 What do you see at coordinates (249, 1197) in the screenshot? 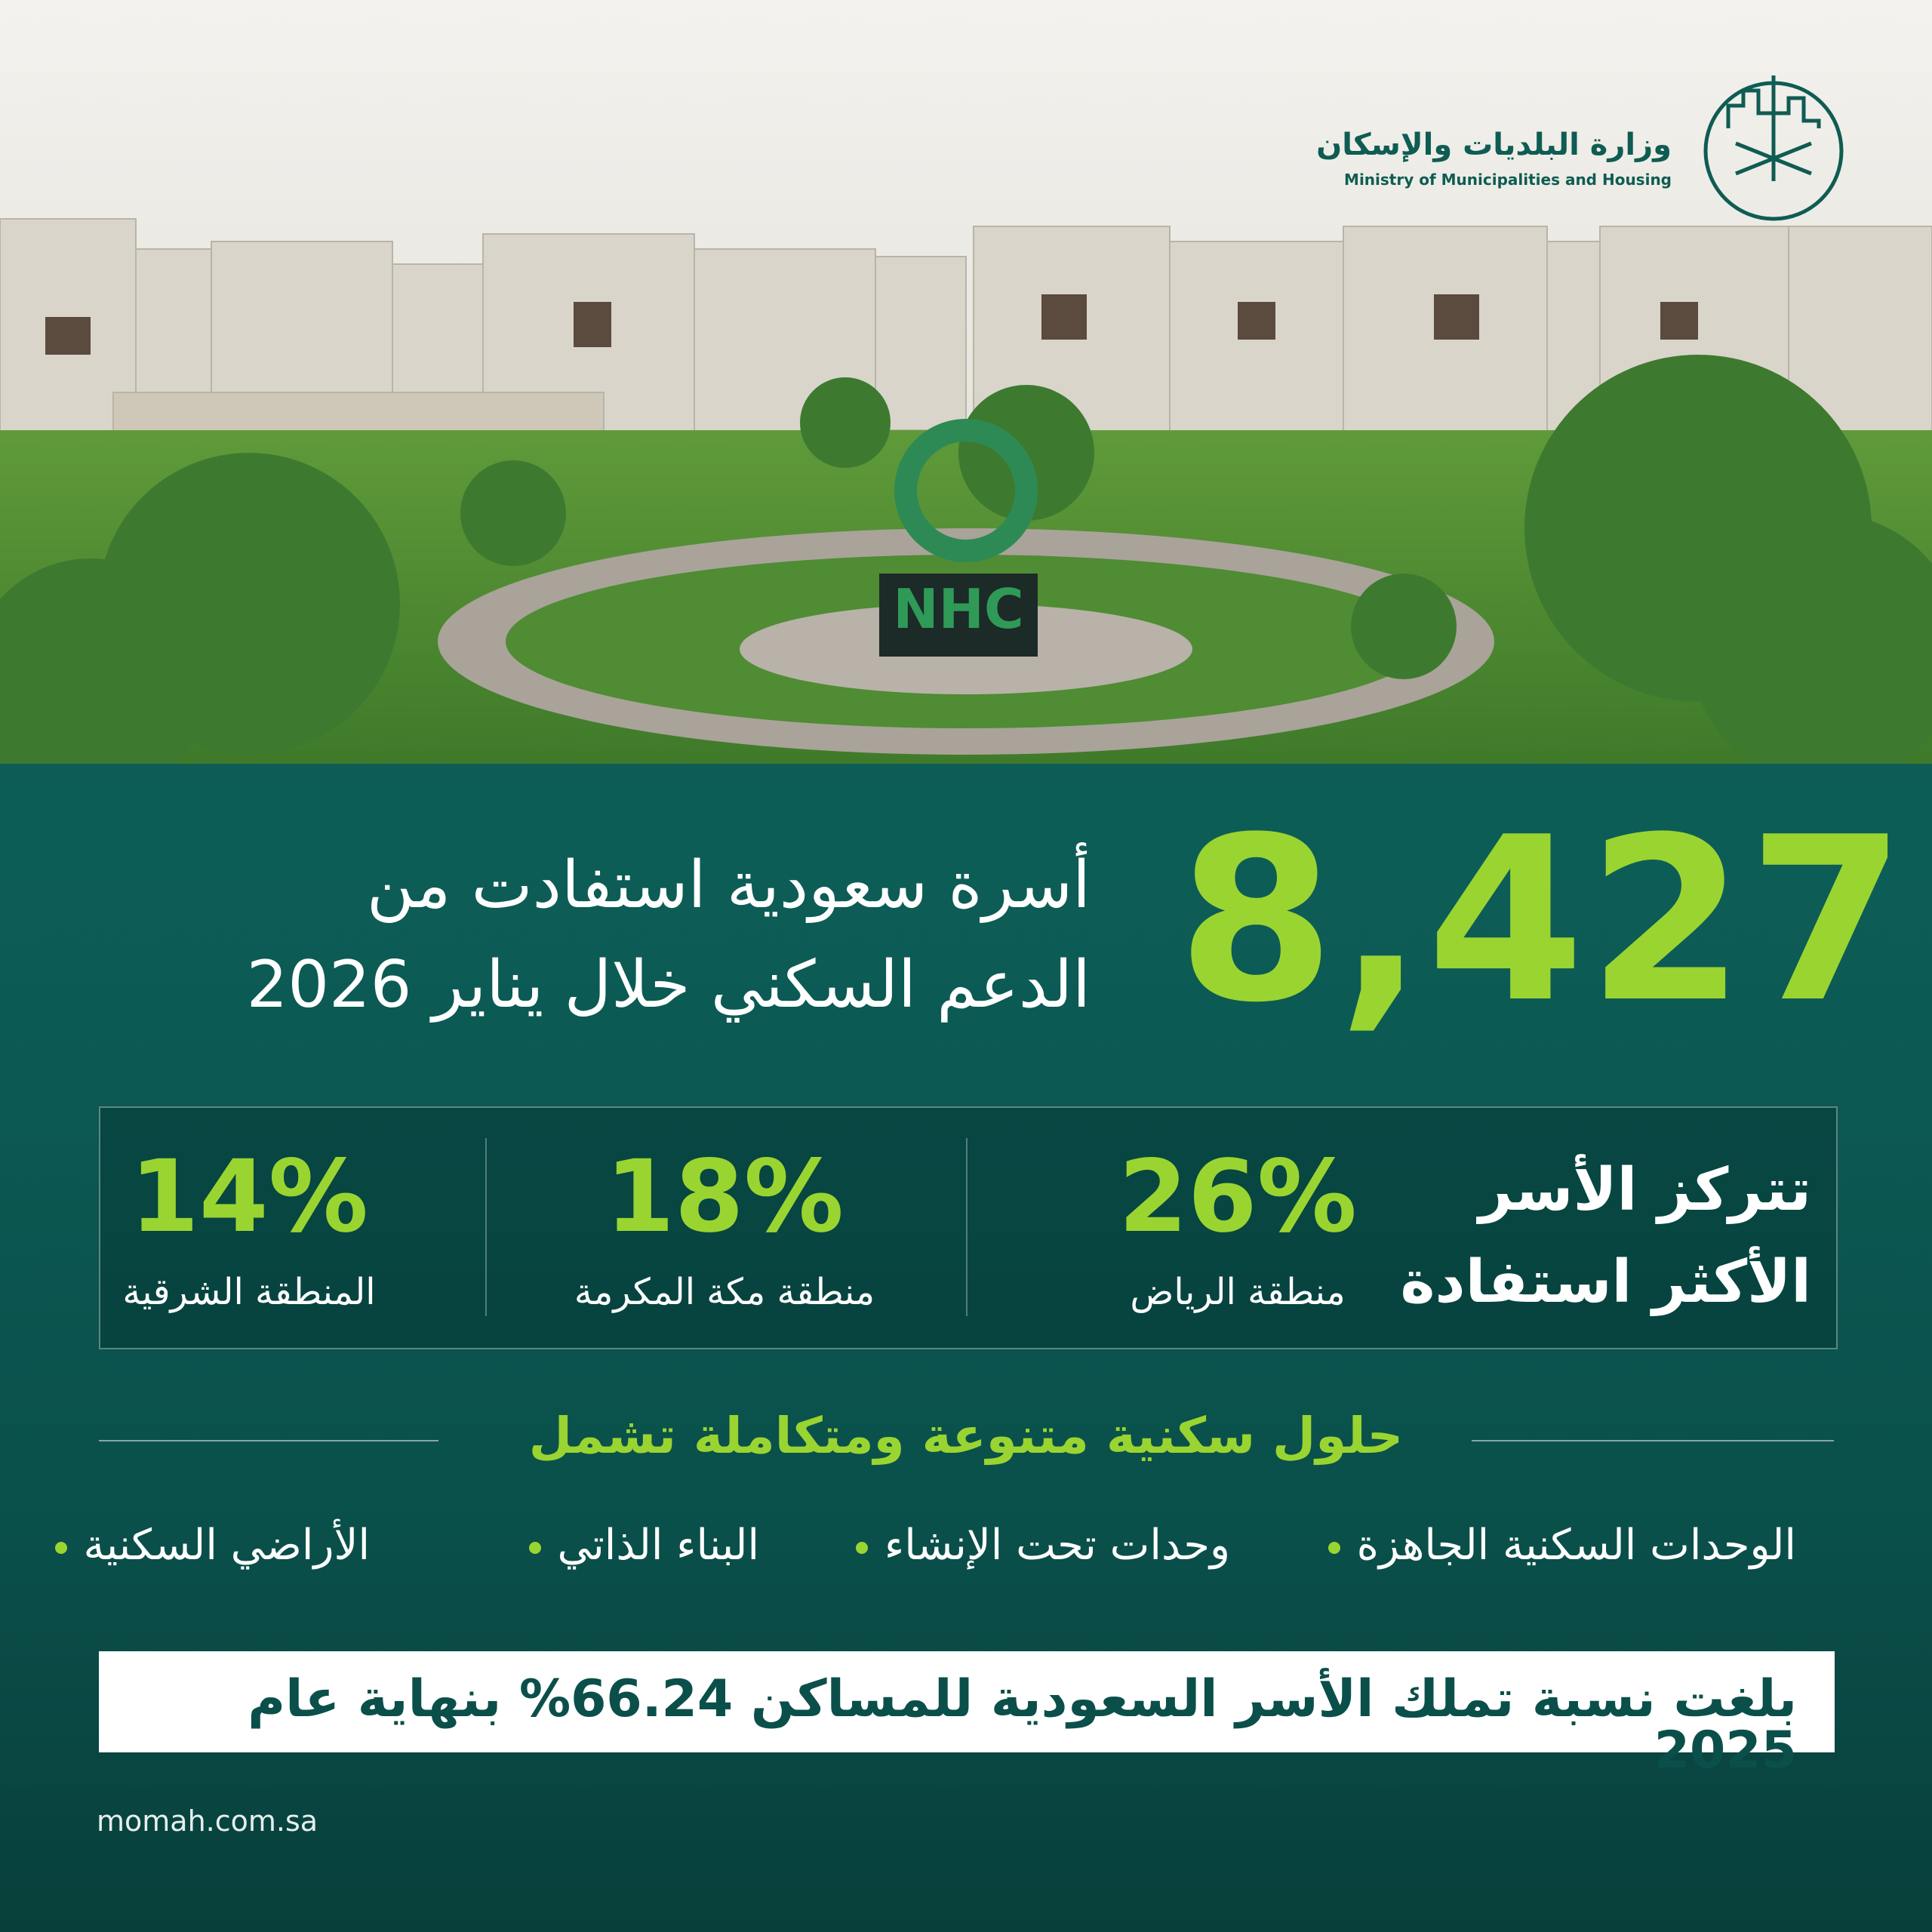
I see `region-percent: 14%` at bounding box center [249, 1197].